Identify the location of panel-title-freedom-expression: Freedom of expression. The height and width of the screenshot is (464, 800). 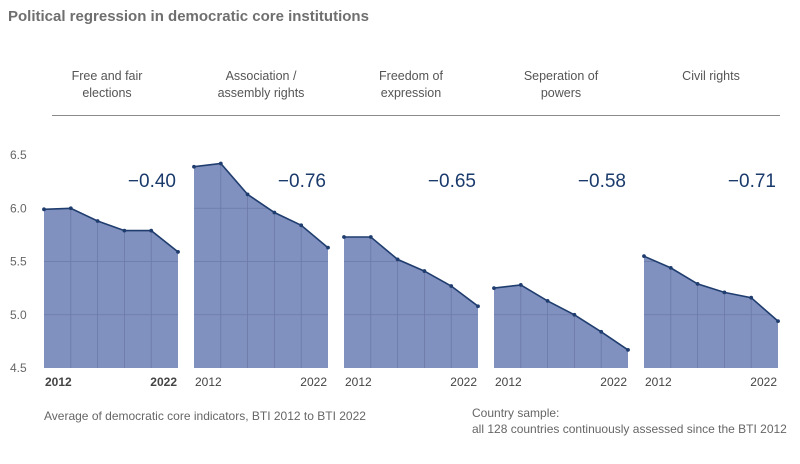
(411, 84).